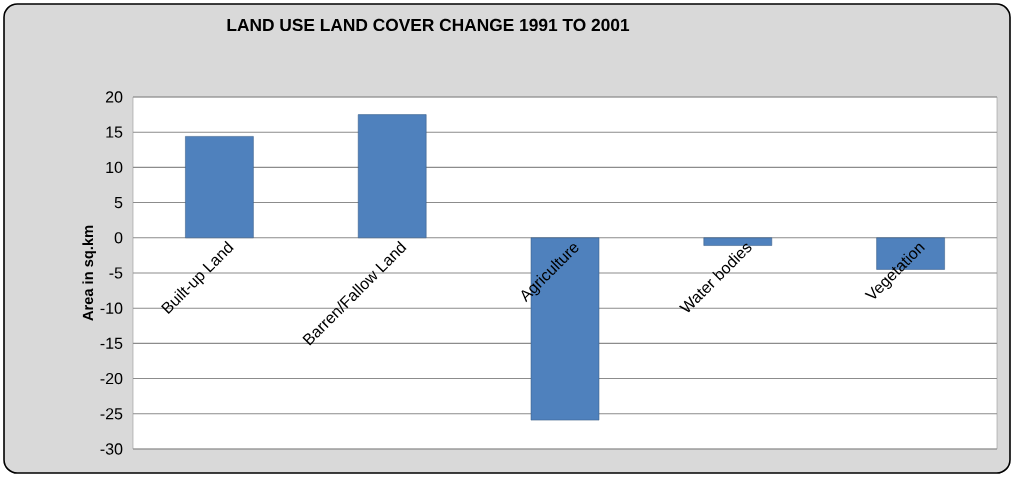 The image size is (1014, 477). Describe the element at coordinates (111, 378) in the screenshot. I see `y-tick-label: -20` at that location.